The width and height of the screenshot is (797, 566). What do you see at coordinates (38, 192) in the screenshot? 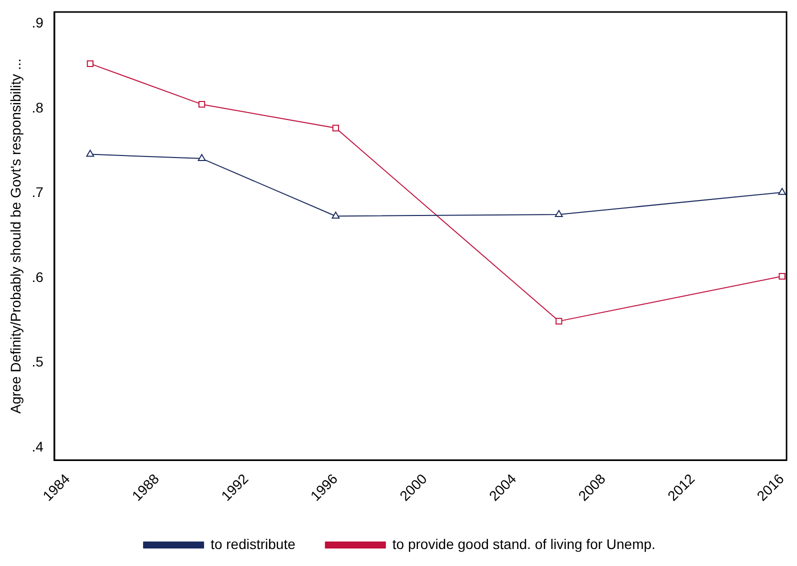
I see `y-tick-label: .7` at bounding box center [38, 192].